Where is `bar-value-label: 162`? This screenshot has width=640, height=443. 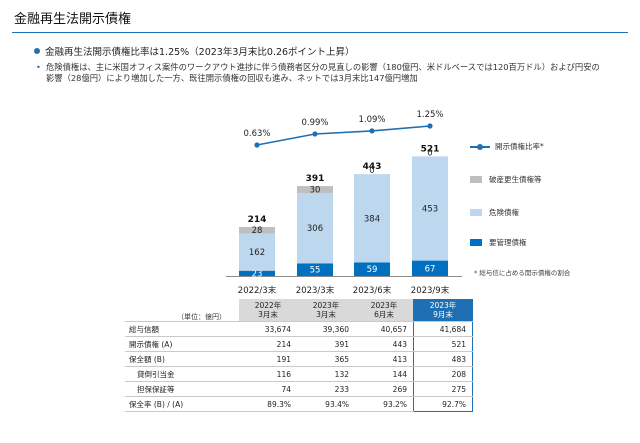 bar-value-label: 162 is located at coordinates (257, 253).